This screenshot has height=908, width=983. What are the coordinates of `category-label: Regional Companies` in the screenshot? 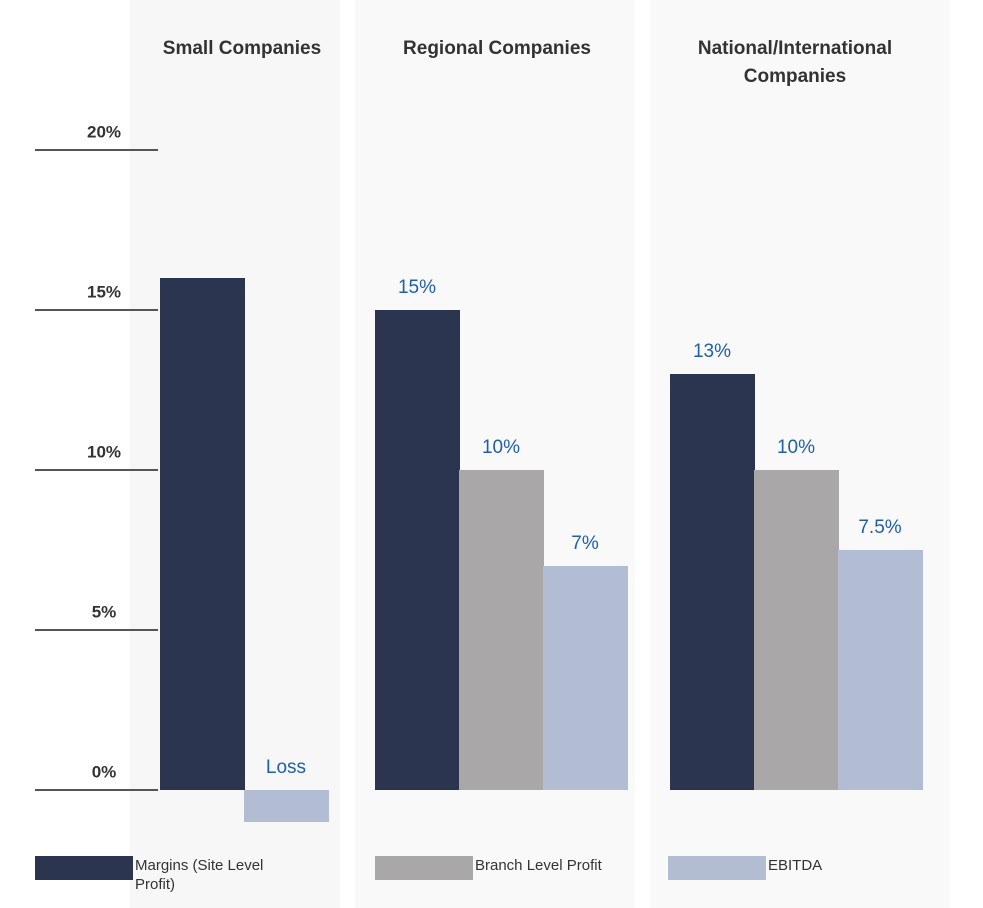 It's located at (497, 48).